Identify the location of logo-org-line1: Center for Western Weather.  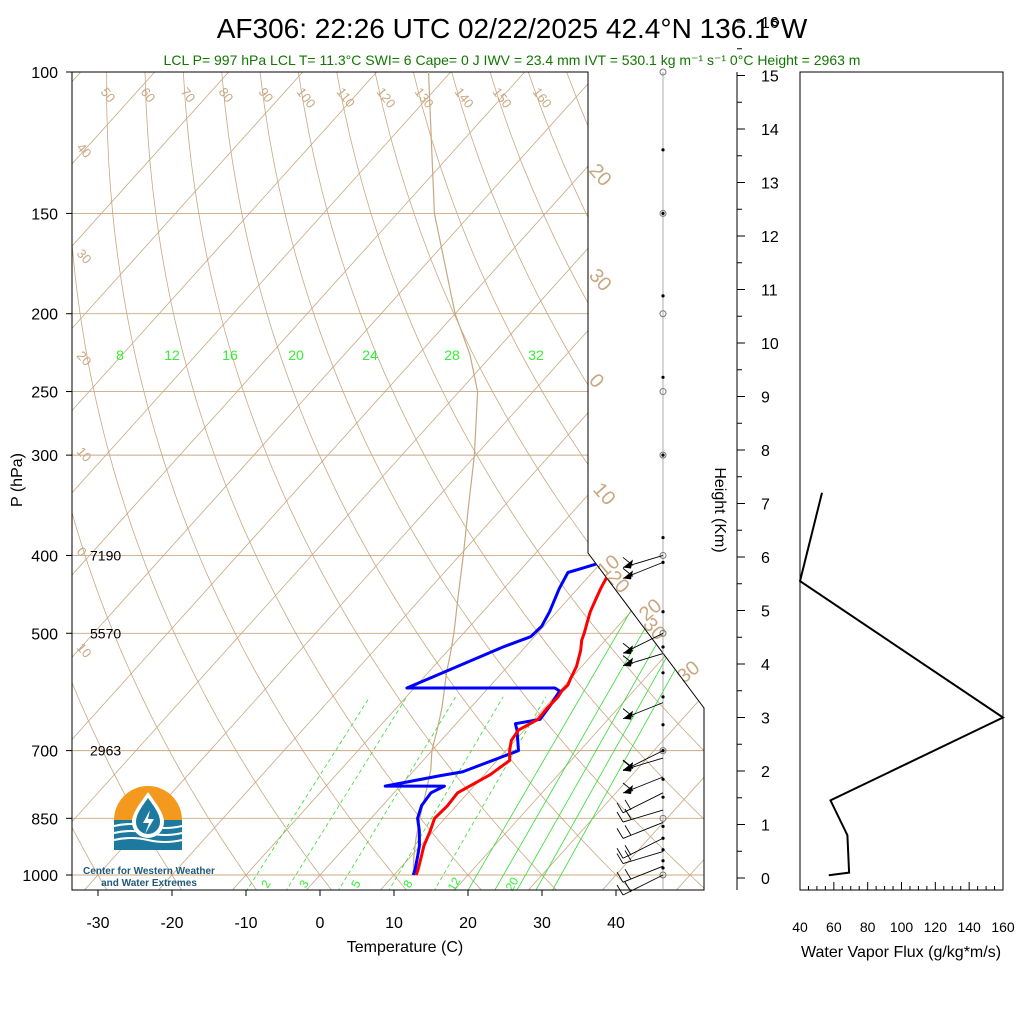
(149, 871).